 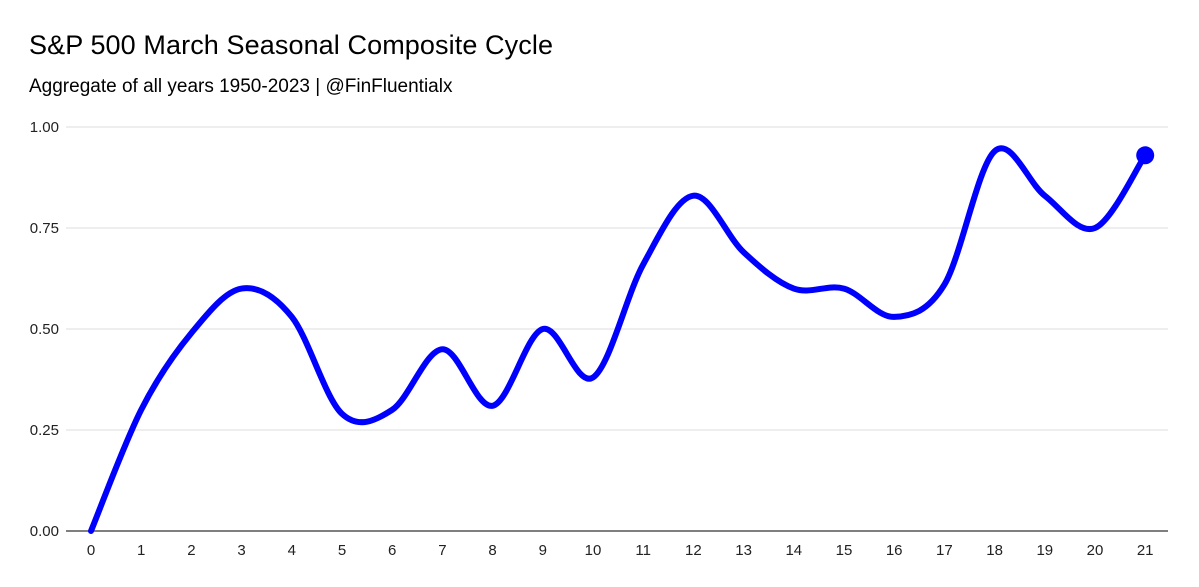 What do you see at coordinates (1145, 155) in the screenshot?
I see `end-point-marker` at bounding box center [1145, 155].